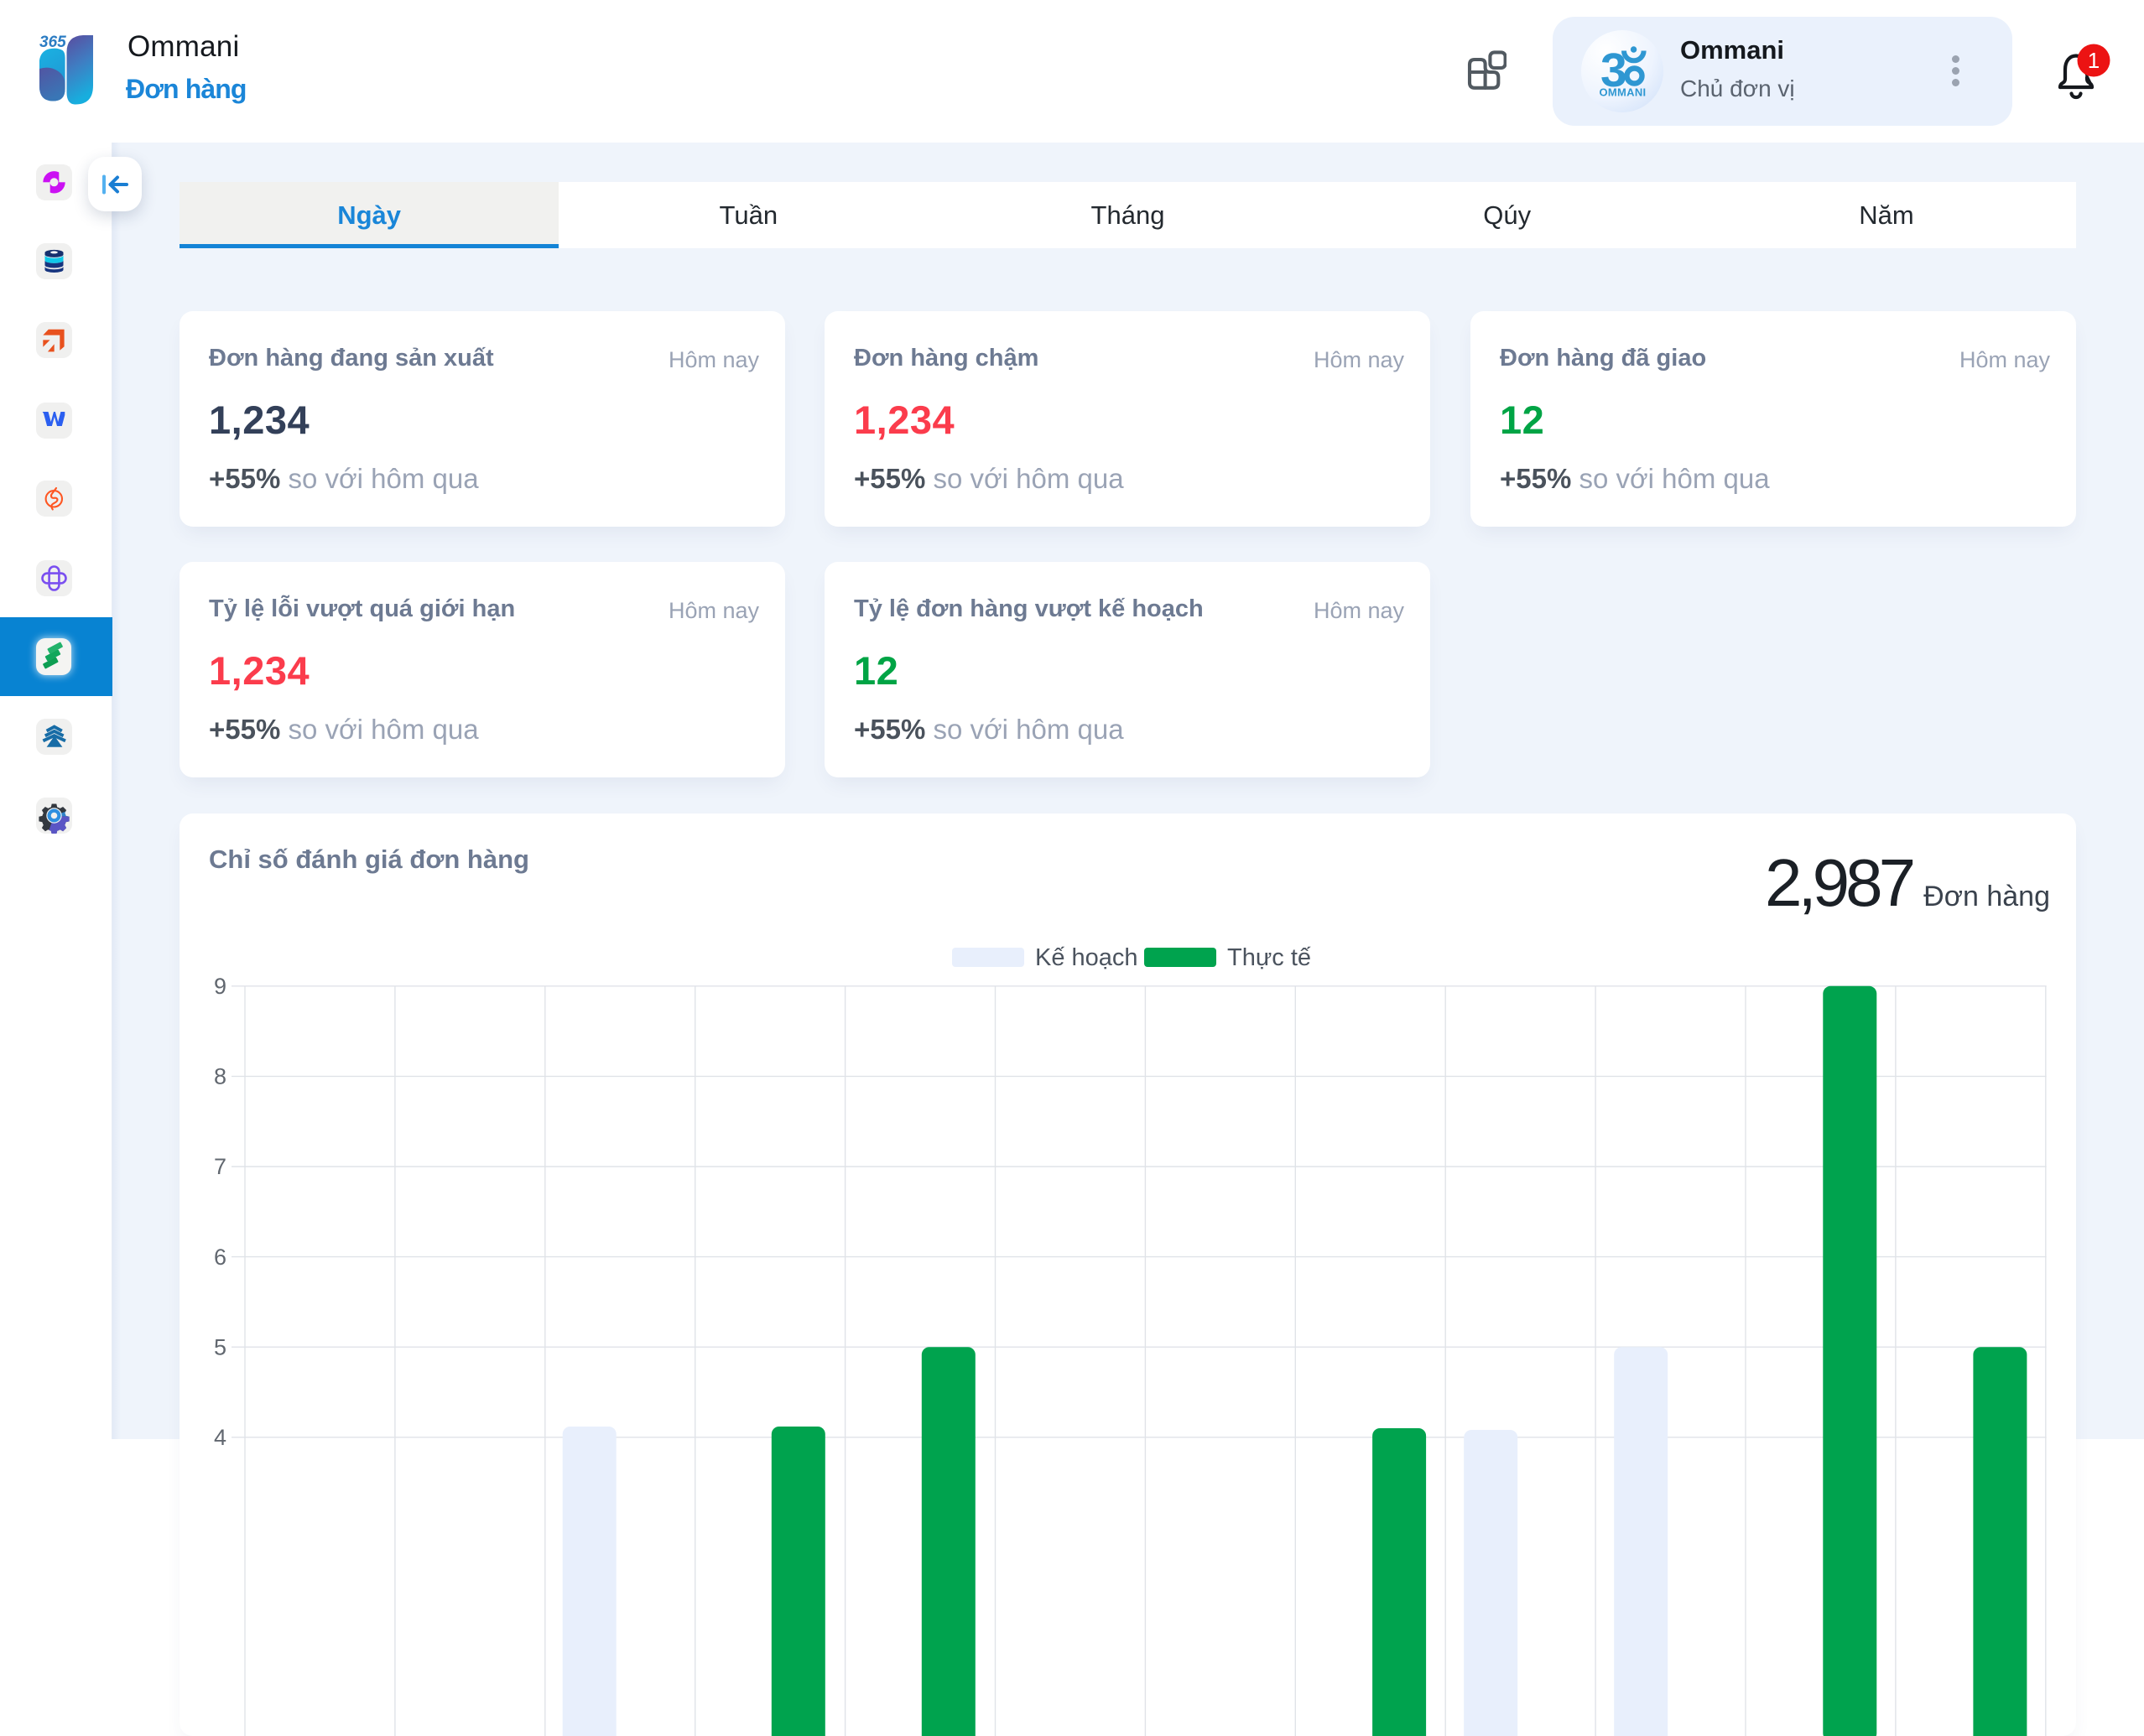  I want to click on svg-text: 8, so click(220, 1076).